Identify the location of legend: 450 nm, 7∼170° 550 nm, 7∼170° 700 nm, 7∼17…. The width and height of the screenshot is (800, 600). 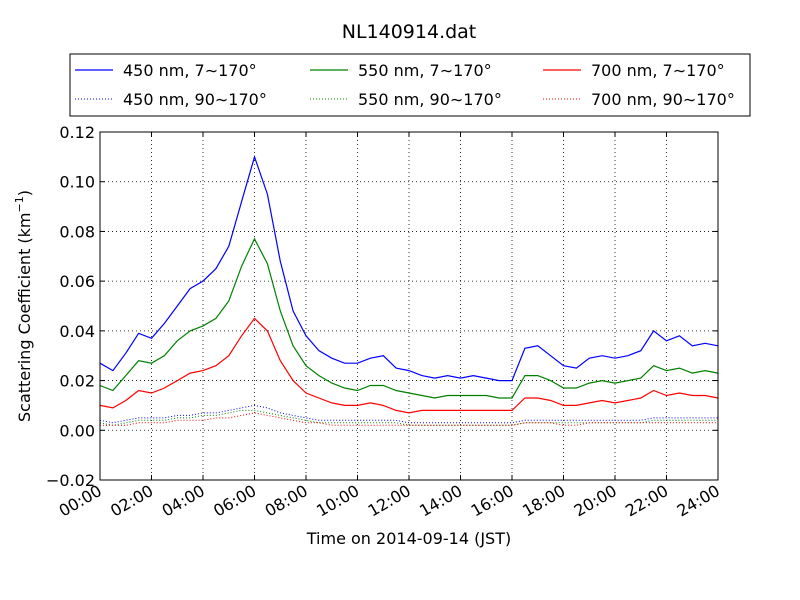
(410, 85).